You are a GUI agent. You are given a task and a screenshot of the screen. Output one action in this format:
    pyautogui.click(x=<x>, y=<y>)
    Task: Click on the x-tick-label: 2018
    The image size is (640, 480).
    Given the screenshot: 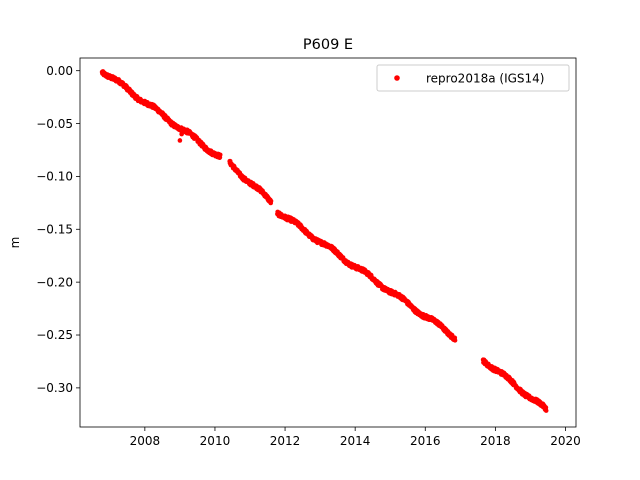 What is the action you would take?
    pyautogui.click(x=495, y=441)
    